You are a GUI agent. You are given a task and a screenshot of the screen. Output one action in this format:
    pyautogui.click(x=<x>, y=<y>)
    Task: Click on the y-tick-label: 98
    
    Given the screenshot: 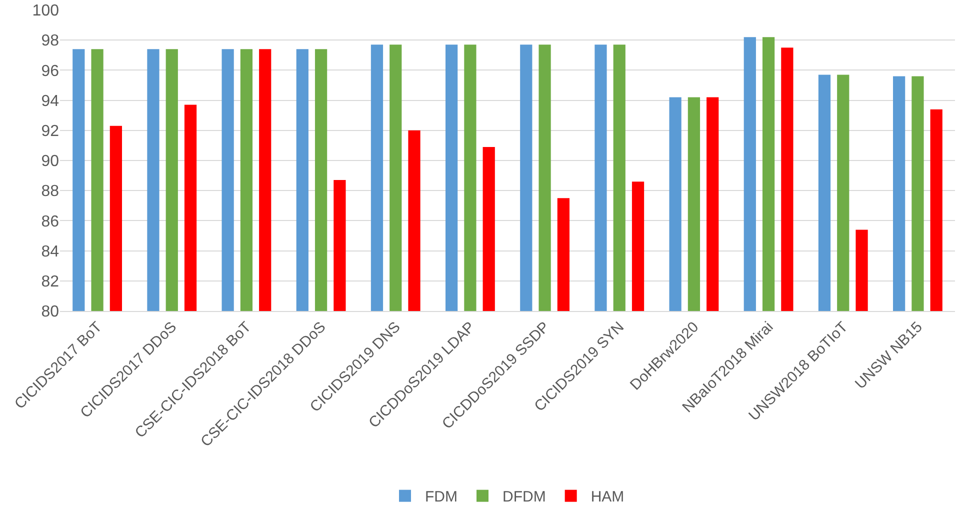 What is the action you would take?
    pyautogui.click(x=50, y=41)
    